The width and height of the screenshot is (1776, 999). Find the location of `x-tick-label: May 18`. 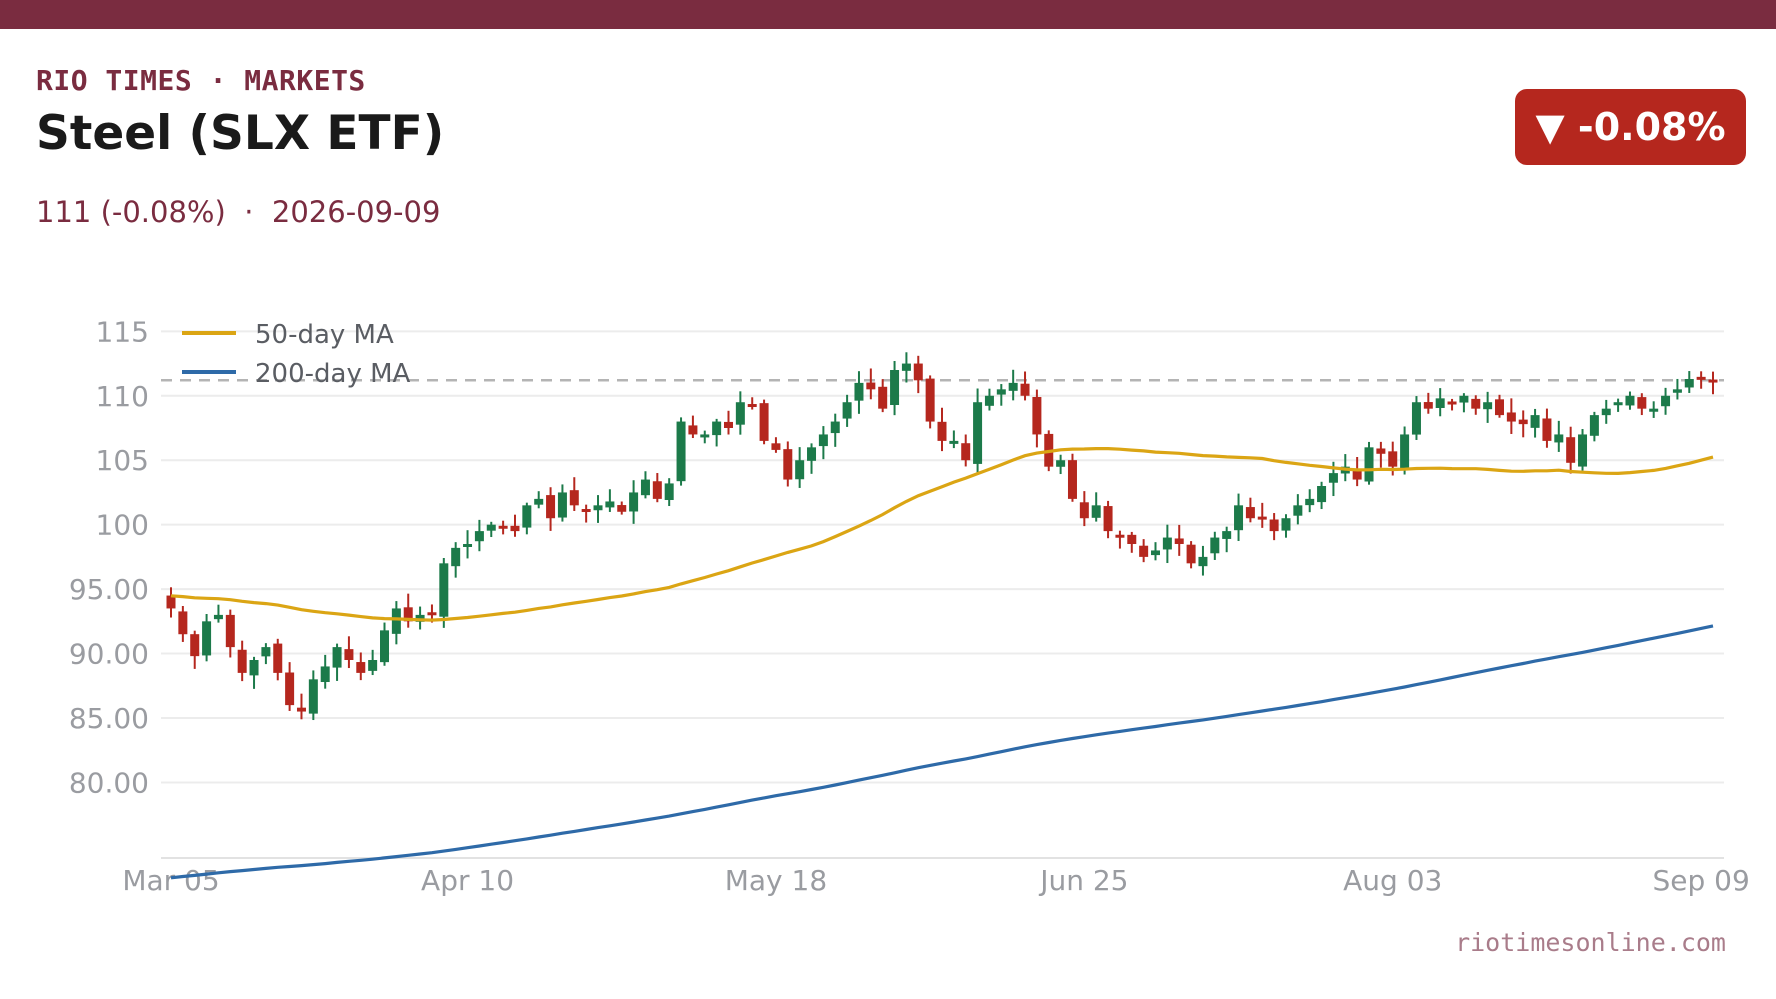

x-tick-label: May 18 is located at coordinates (776, 880).